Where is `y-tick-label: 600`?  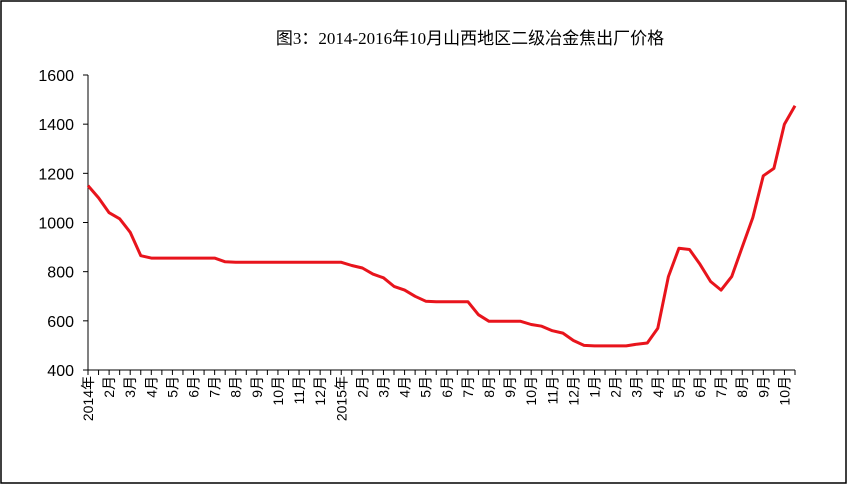 y-tick-label: 600 is located at coordinates (60, 322).